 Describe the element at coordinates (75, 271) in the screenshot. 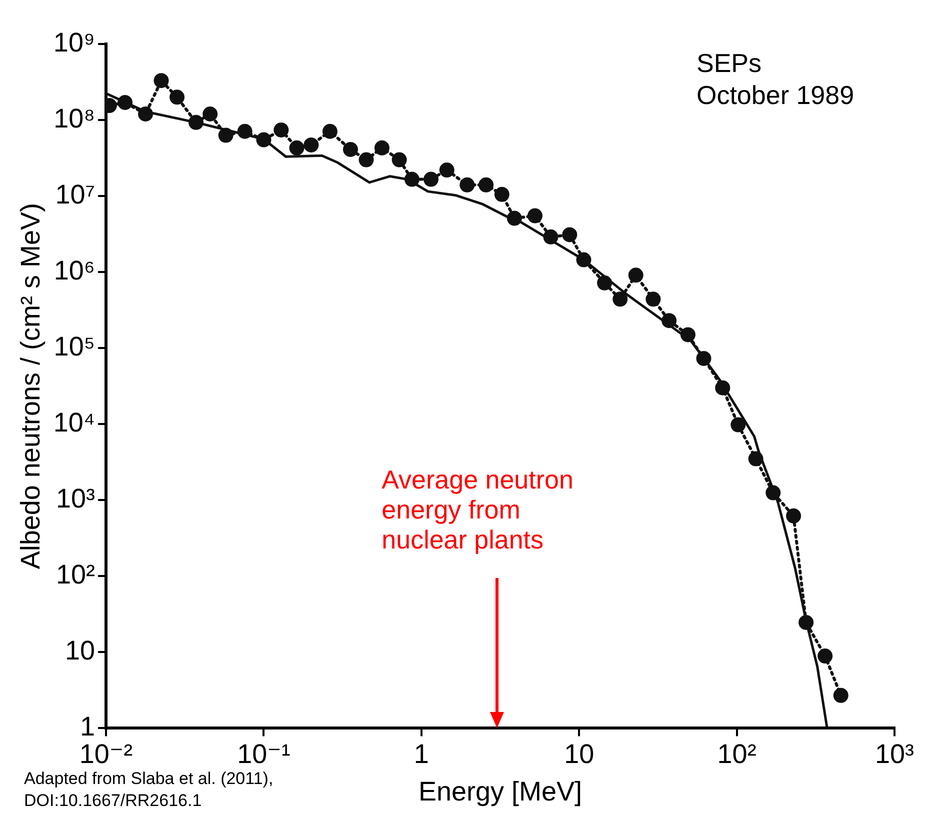

I see `y-tick-label: 10⁶` at that location.